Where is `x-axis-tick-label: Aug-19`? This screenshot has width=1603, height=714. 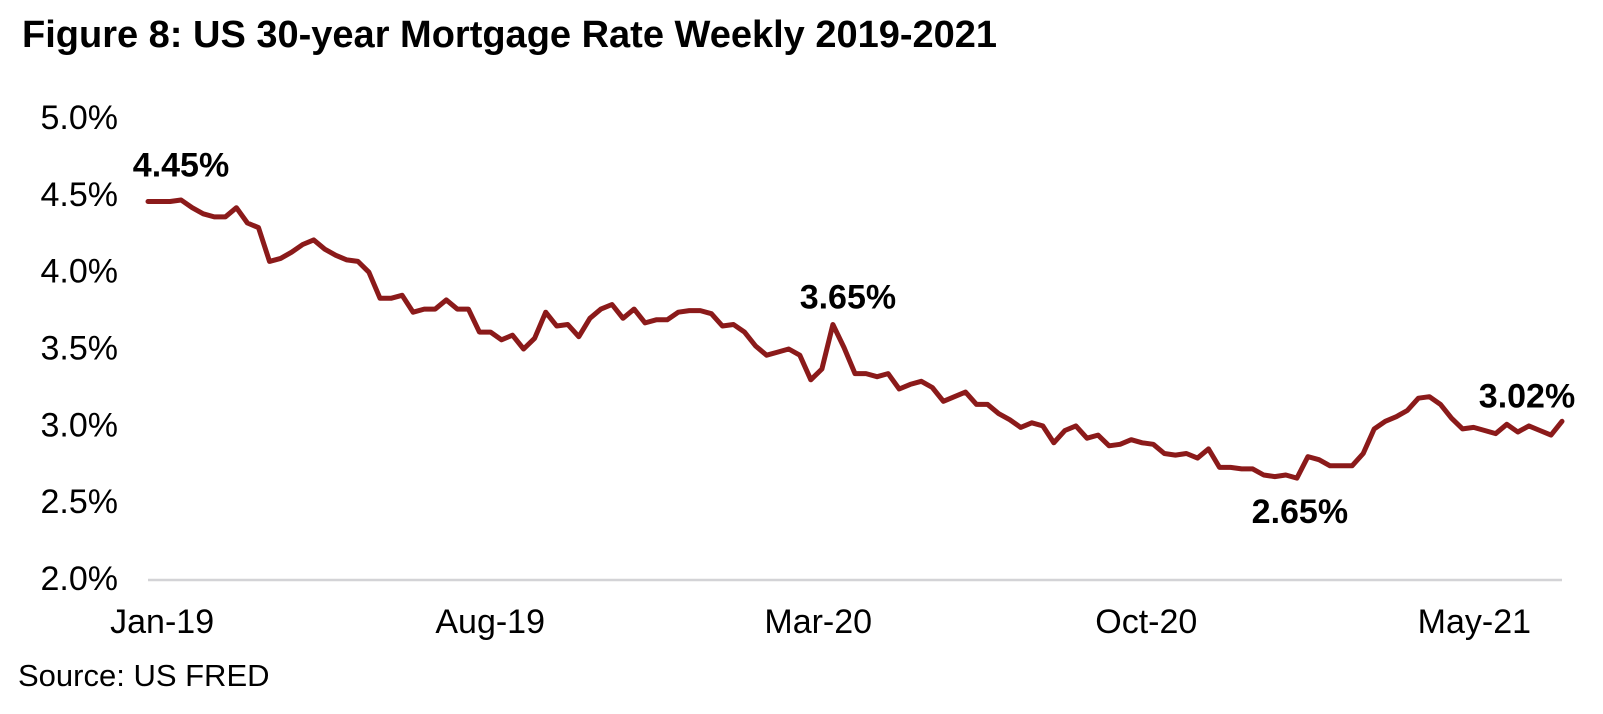
x-axis-tick-label: Aug-19 is located at coordinates (490, 622).